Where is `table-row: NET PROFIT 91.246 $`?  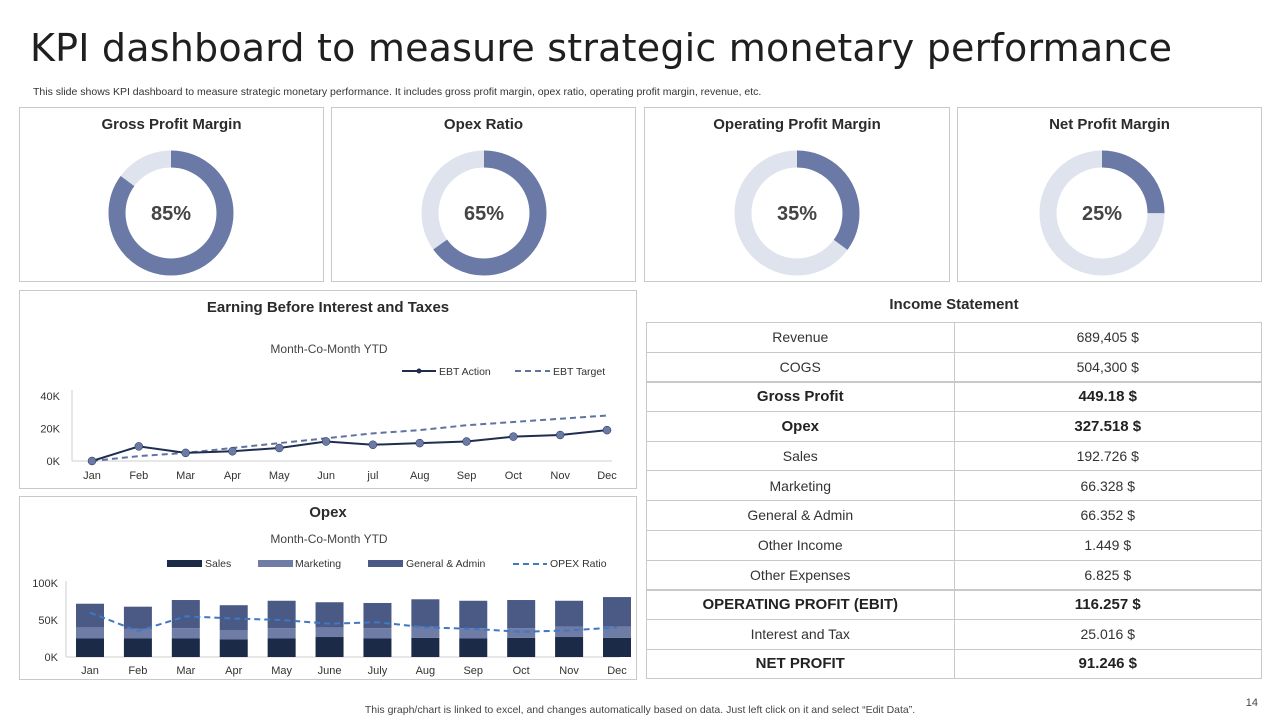 table-row: NET PROFIT 91.246 $ is located at coordinates (954, 664).